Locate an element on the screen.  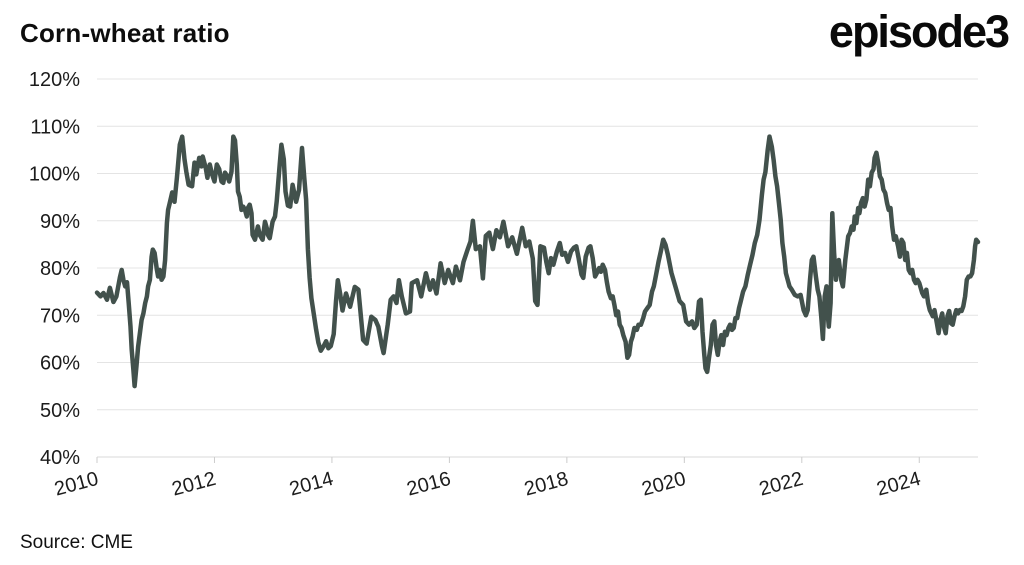
y-axis-label: 50% is located at coordinates (60, 411).